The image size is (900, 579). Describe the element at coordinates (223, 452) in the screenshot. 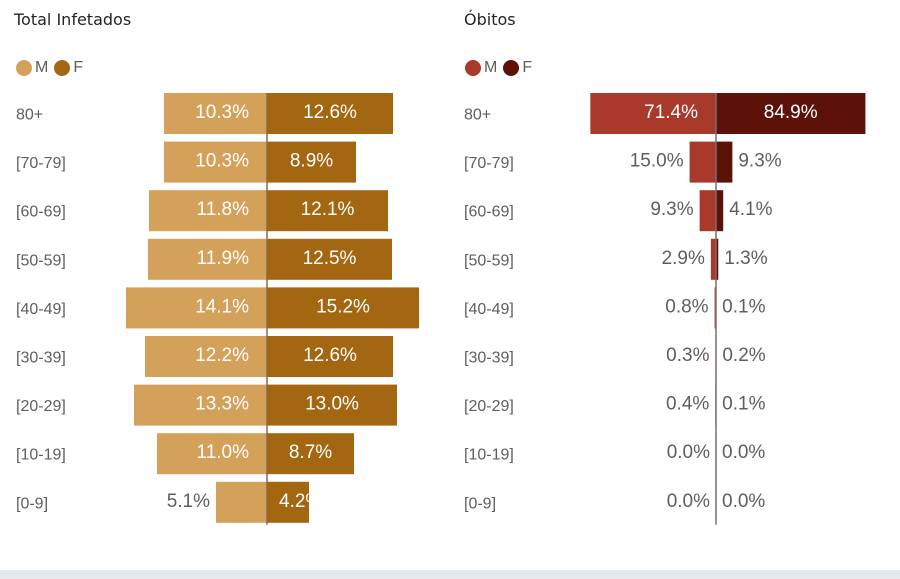

I see `infected-data-label-m: 11.0%` at that location.